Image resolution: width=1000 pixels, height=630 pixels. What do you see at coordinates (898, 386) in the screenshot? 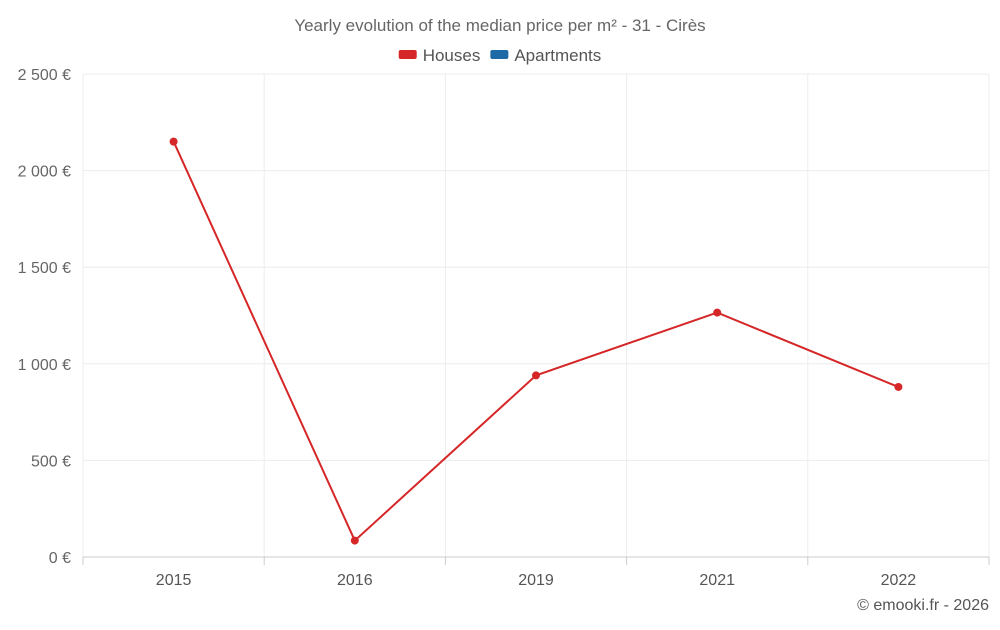
I see `data-point-houses-2022` at bounding box center [898, 386].